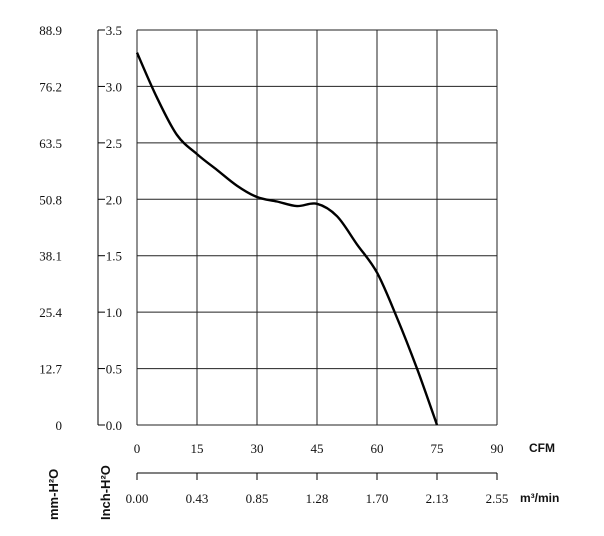  I want to click on x-tick-label-m3min: 0.43, so click(197, 498).